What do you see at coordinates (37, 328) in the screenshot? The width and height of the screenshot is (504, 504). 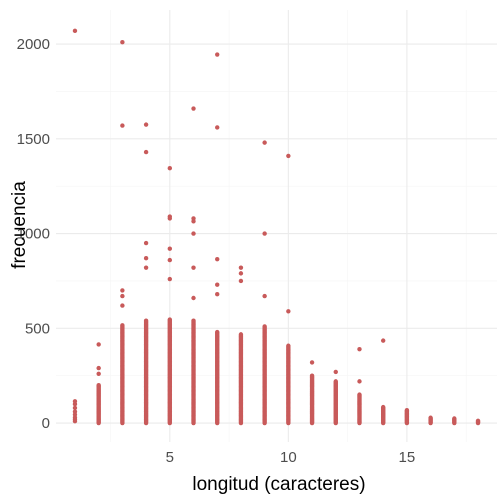 I see `y-tick-label: 500` at bounding box center [37, 328].